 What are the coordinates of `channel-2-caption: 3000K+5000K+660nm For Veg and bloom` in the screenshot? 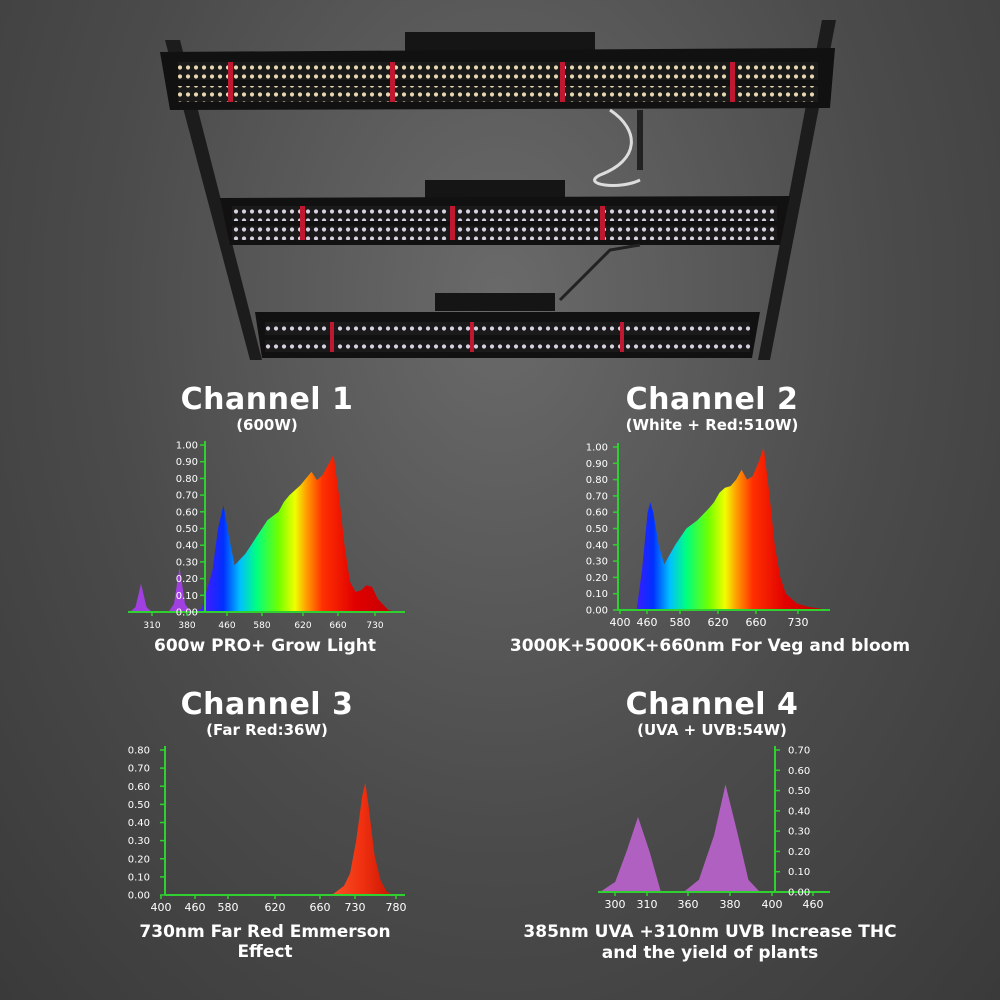 It's located at (710, 646).